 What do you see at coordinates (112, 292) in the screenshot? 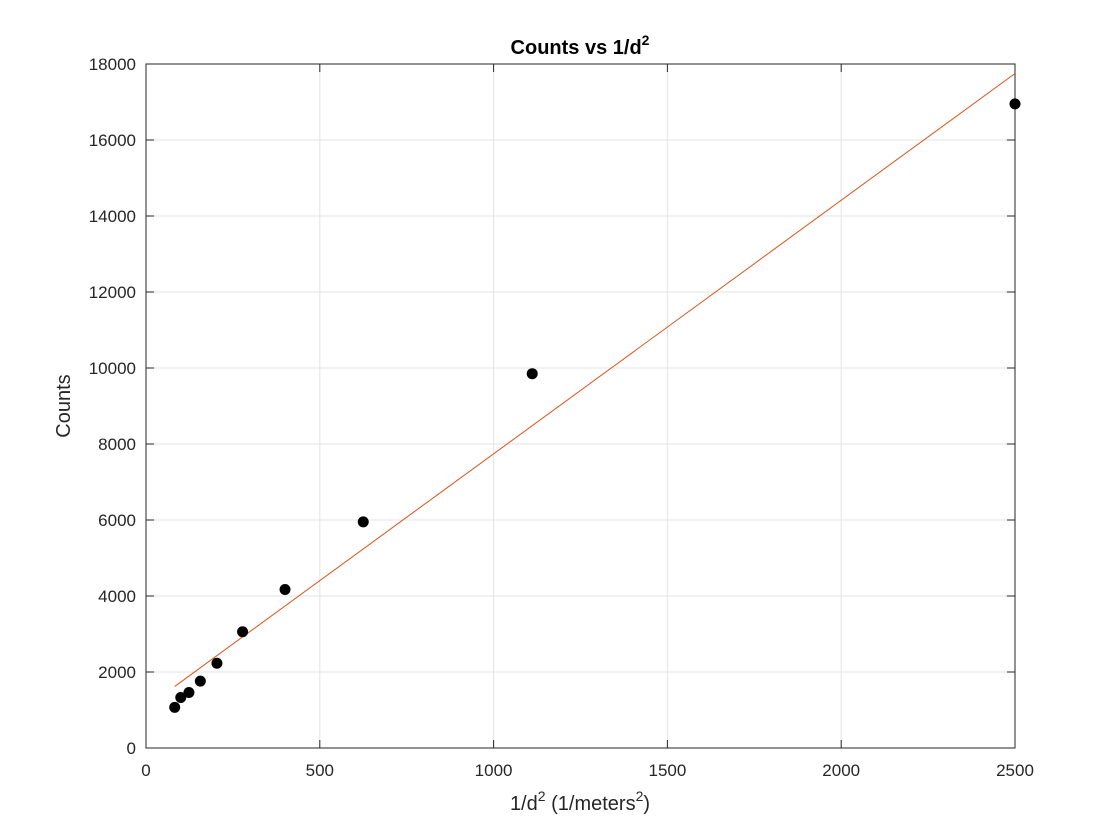
I see `y-tick-label: 12000` at bounding box center [112, 292].